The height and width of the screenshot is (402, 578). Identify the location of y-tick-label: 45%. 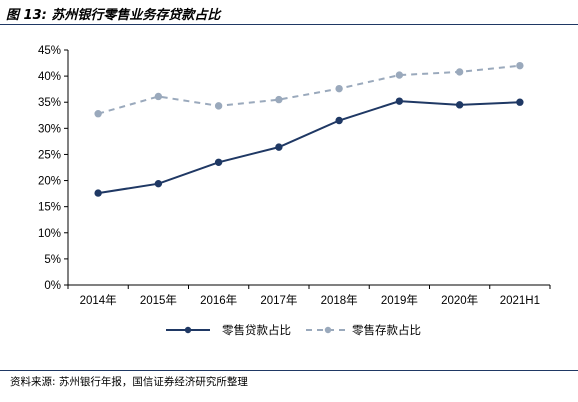
(49, 51).